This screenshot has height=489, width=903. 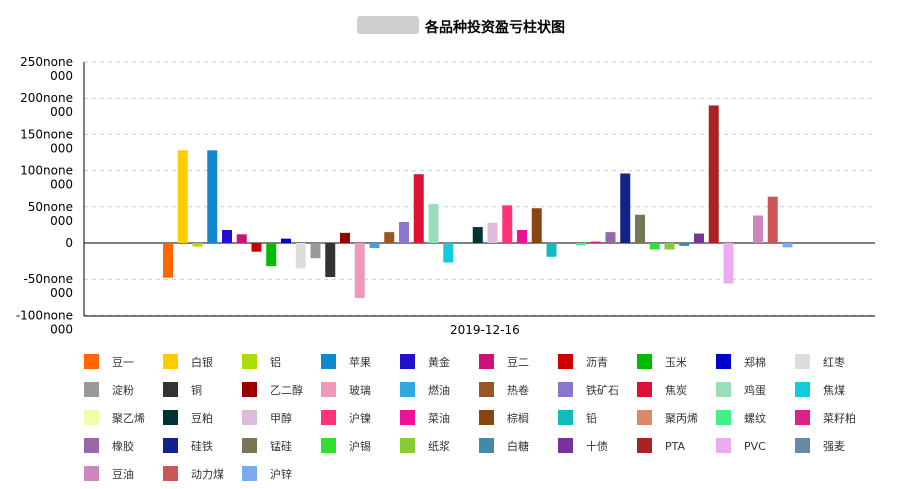 What do you see at coordinates (109, 361) in the screenshot?
I see `legend-item: 豆一` at bounding box center [109, 361].